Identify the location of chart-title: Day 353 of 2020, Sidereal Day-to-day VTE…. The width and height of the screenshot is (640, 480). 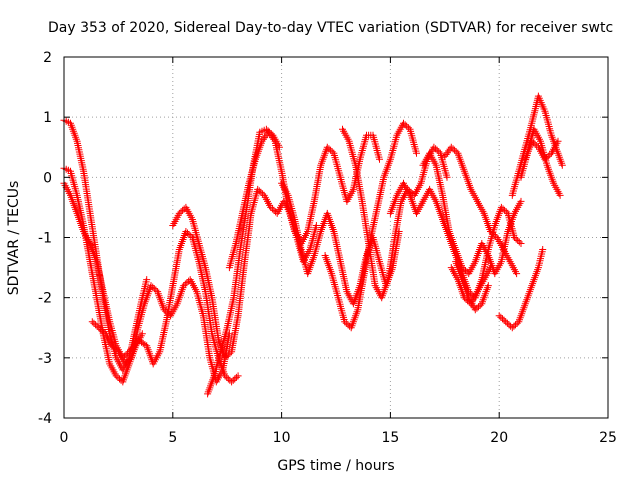
(330, 28).